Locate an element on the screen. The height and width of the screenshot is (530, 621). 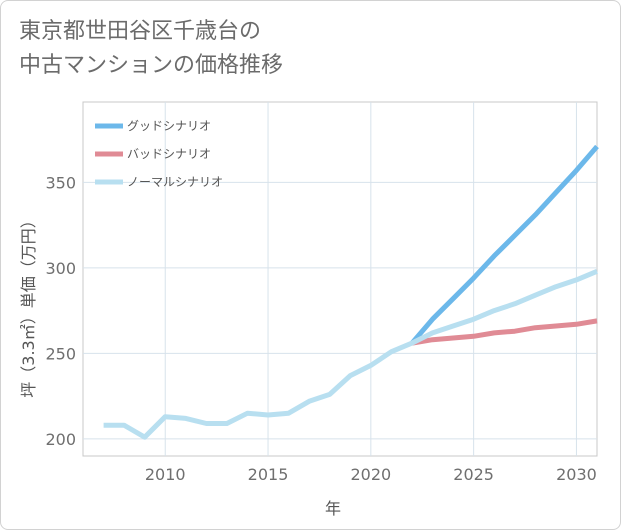
x-tick-label-2010: 2010 is located at coordinates (165, 474).